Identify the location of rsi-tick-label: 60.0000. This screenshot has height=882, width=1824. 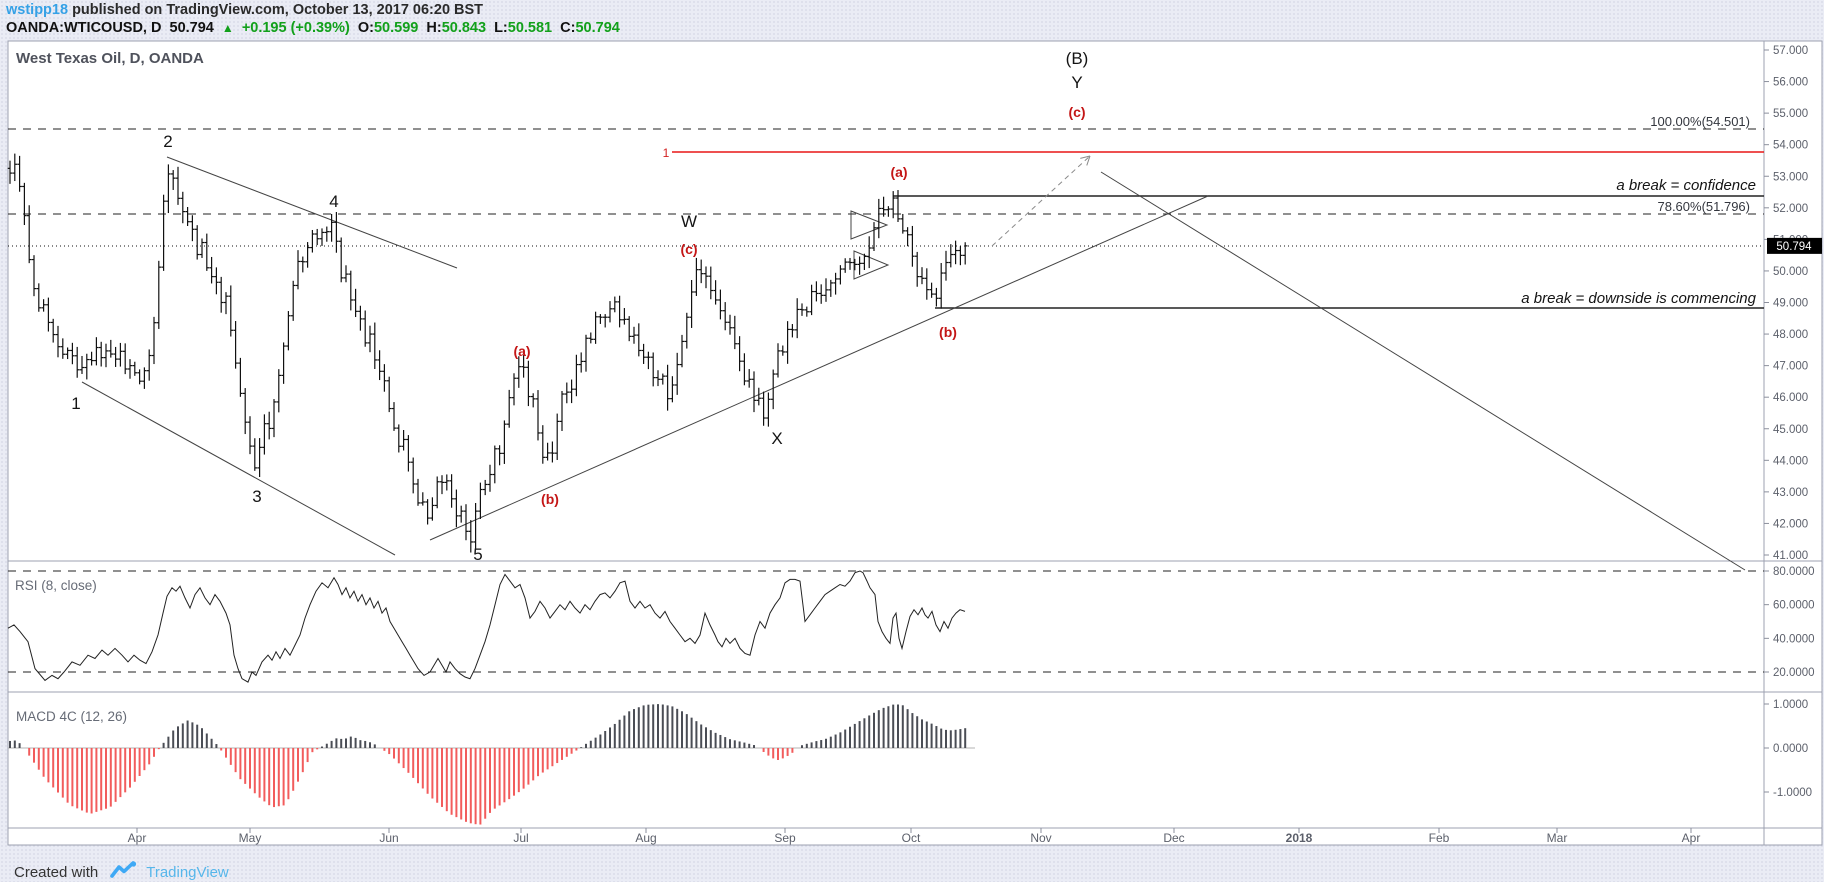
(1794, 606).